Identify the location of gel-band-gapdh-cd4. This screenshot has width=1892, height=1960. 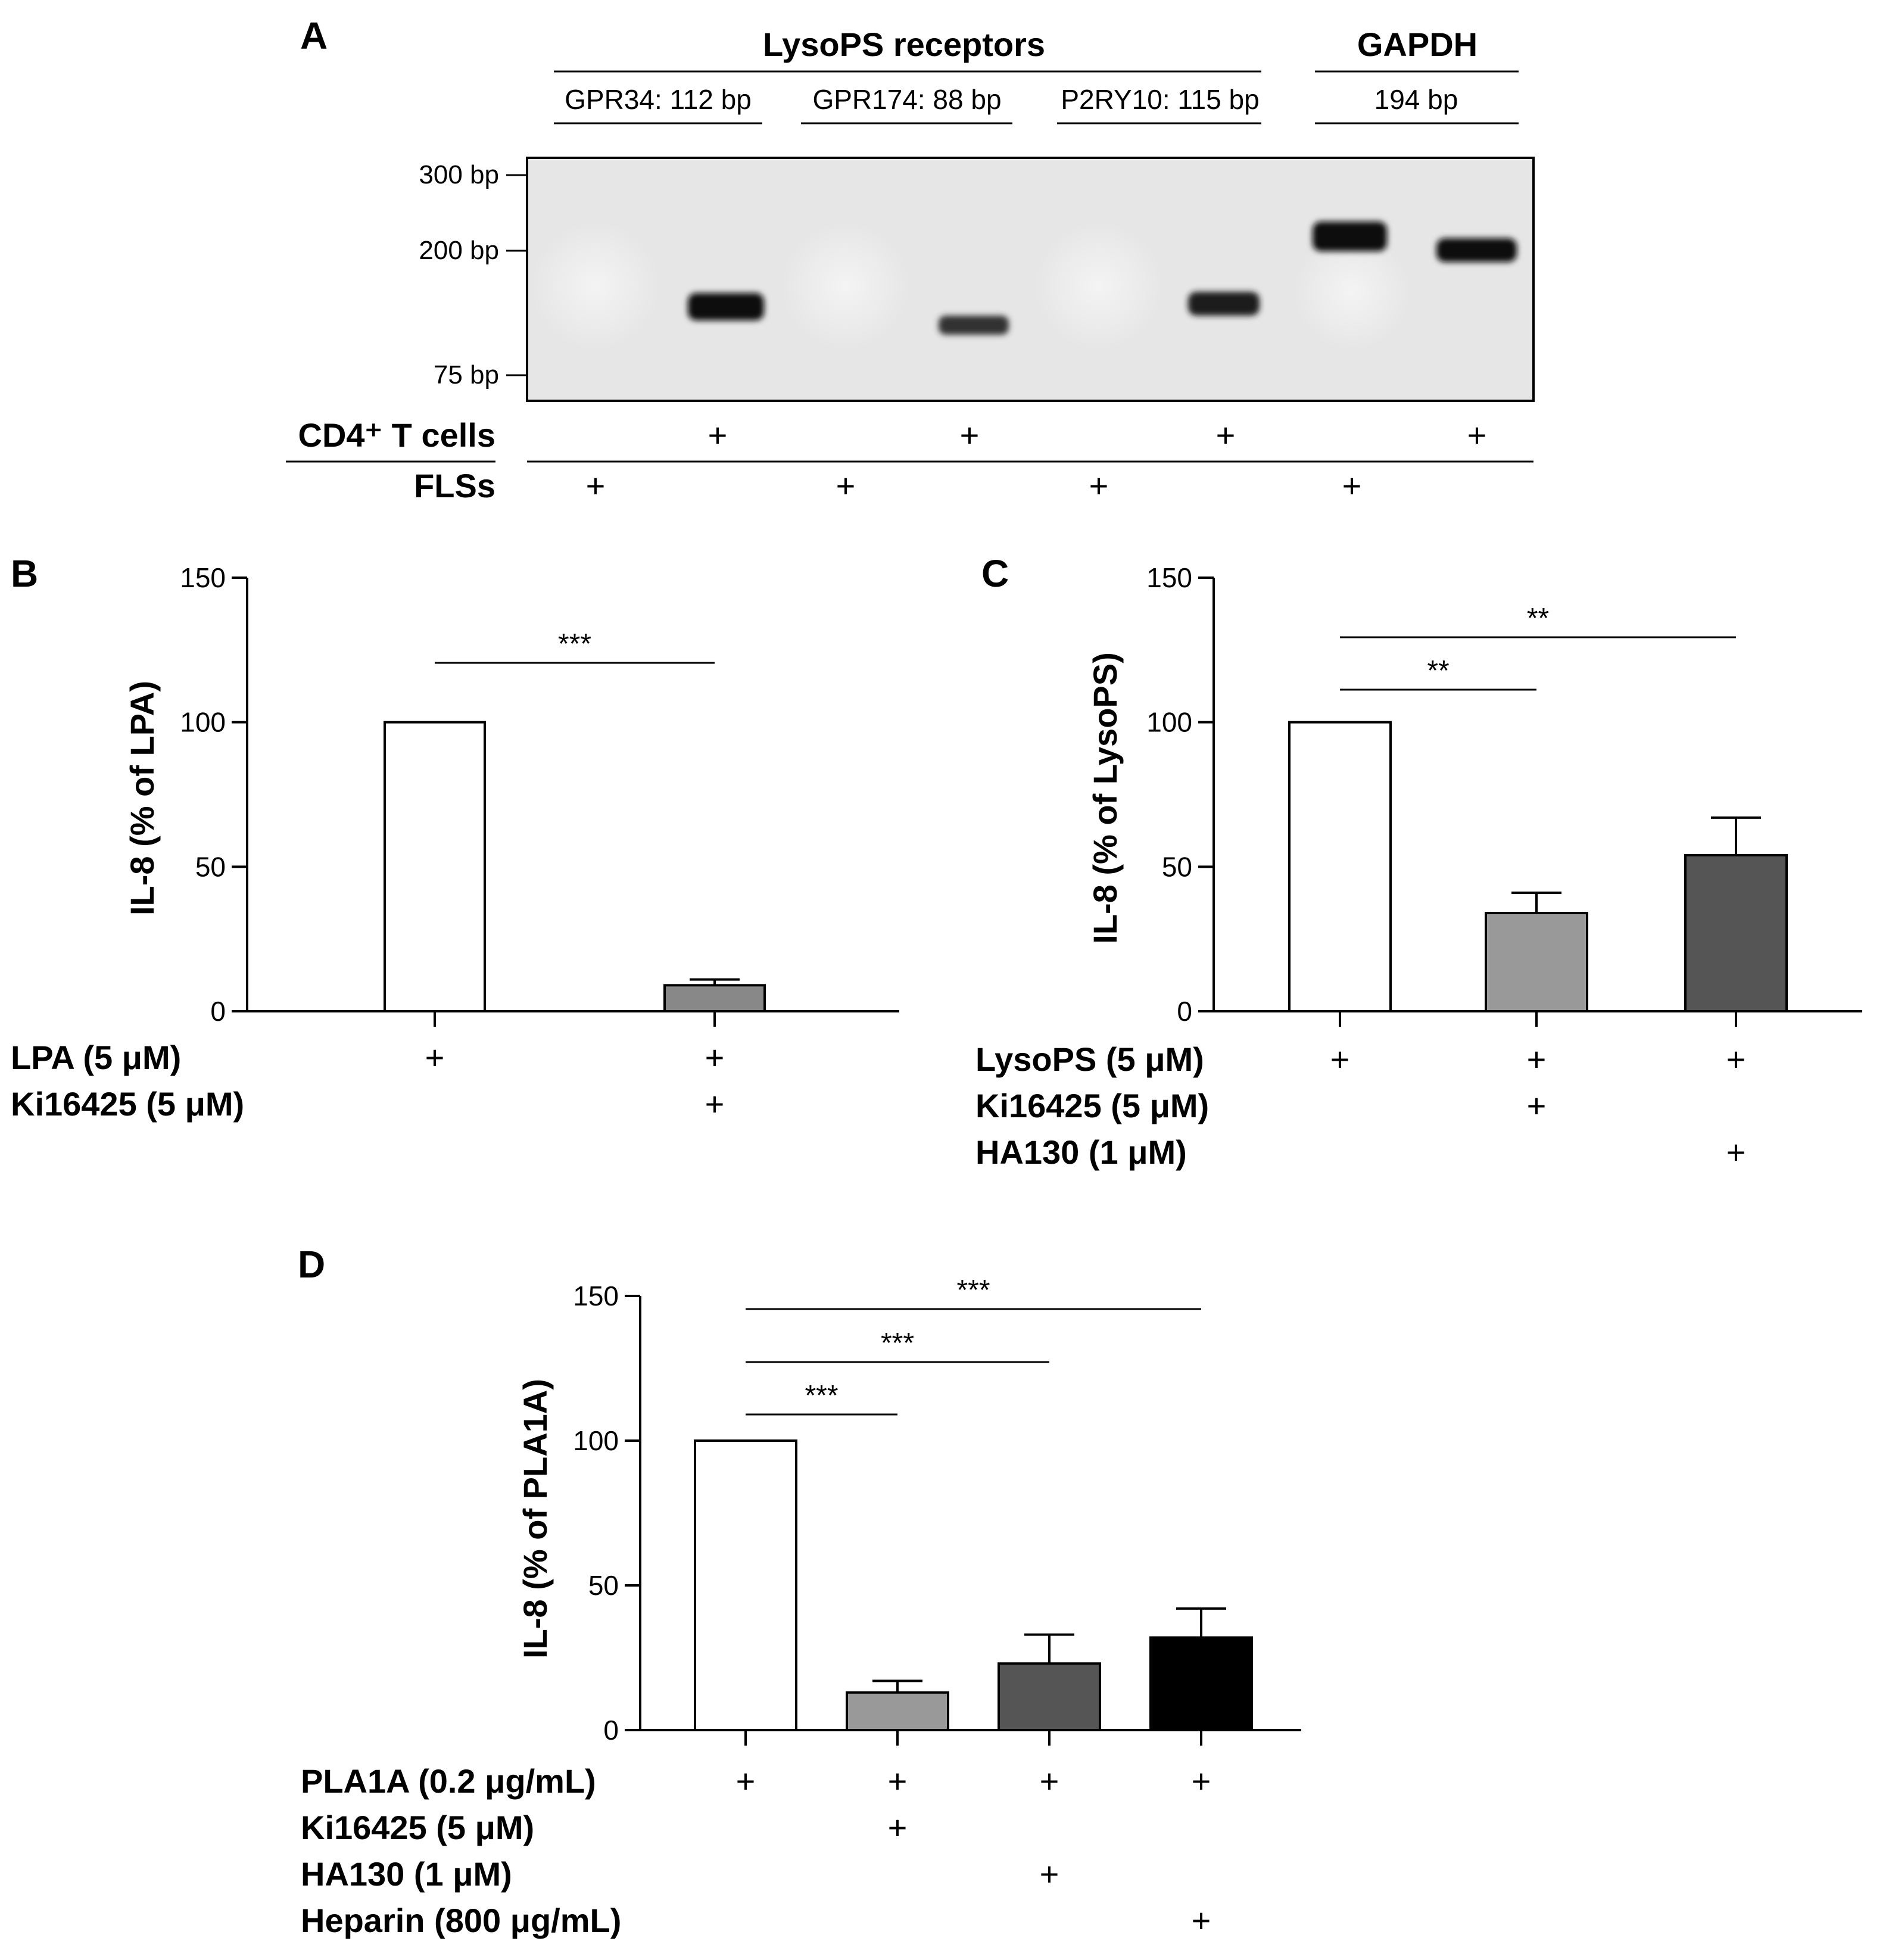
(1477, 250).